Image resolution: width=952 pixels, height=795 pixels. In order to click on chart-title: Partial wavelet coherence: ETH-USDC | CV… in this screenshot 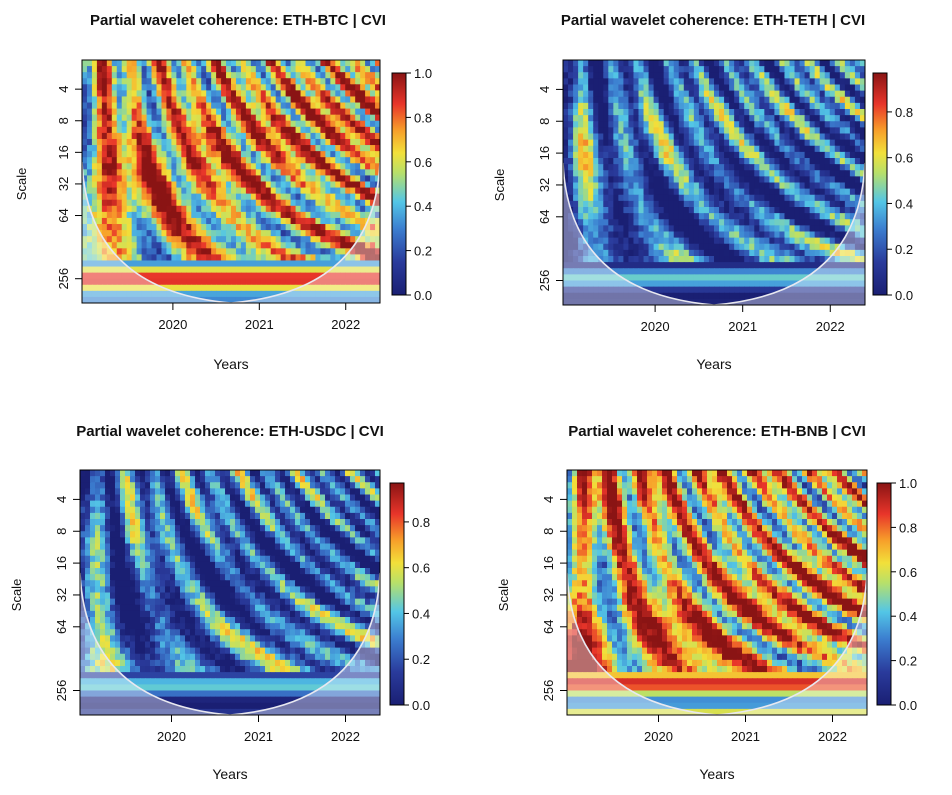, I will do `click(230, 431)`.